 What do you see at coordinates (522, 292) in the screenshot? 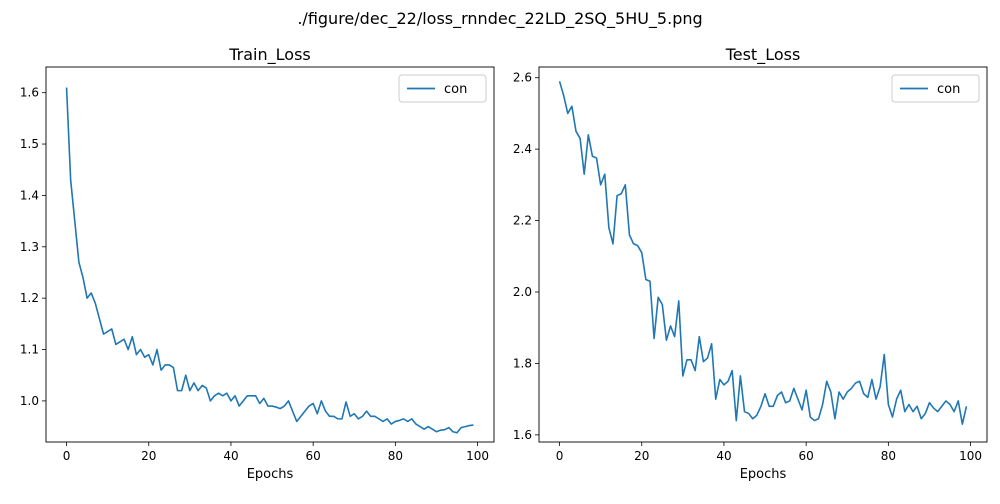
I see `y-tick-label: 2.0` at bounding box center [522, 292].